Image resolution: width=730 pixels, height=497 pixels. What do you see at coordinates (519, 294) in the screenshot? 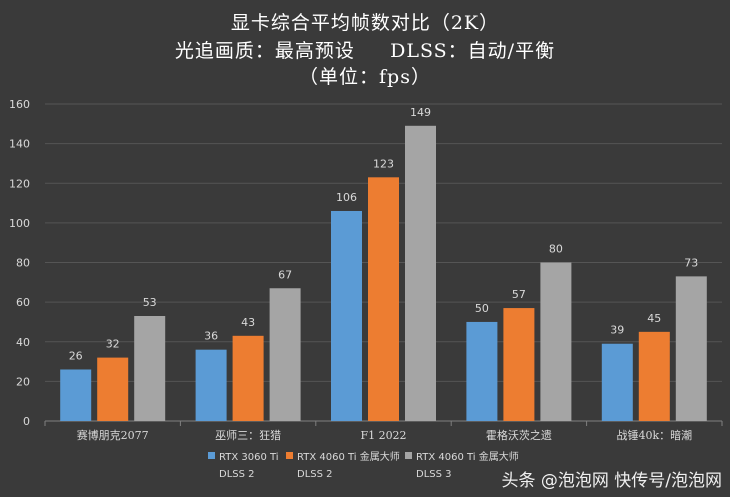
I see `data-label: 57` at bounding box center [519, 294].